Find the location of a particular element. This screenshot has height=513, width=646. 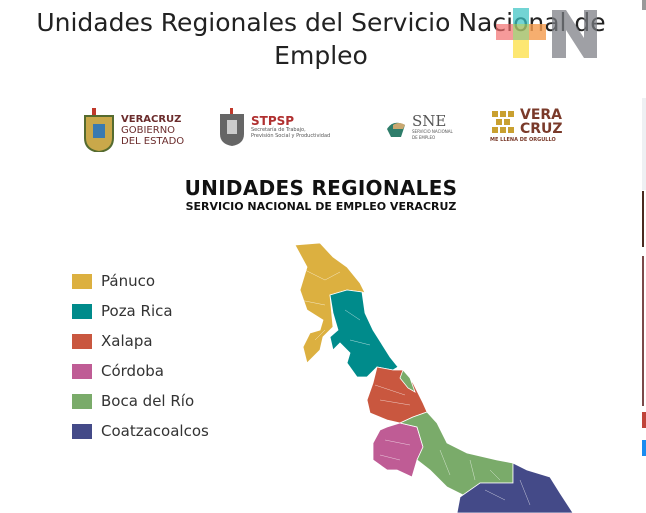

sidebar-ad-box is located at coordinates (644, 219).